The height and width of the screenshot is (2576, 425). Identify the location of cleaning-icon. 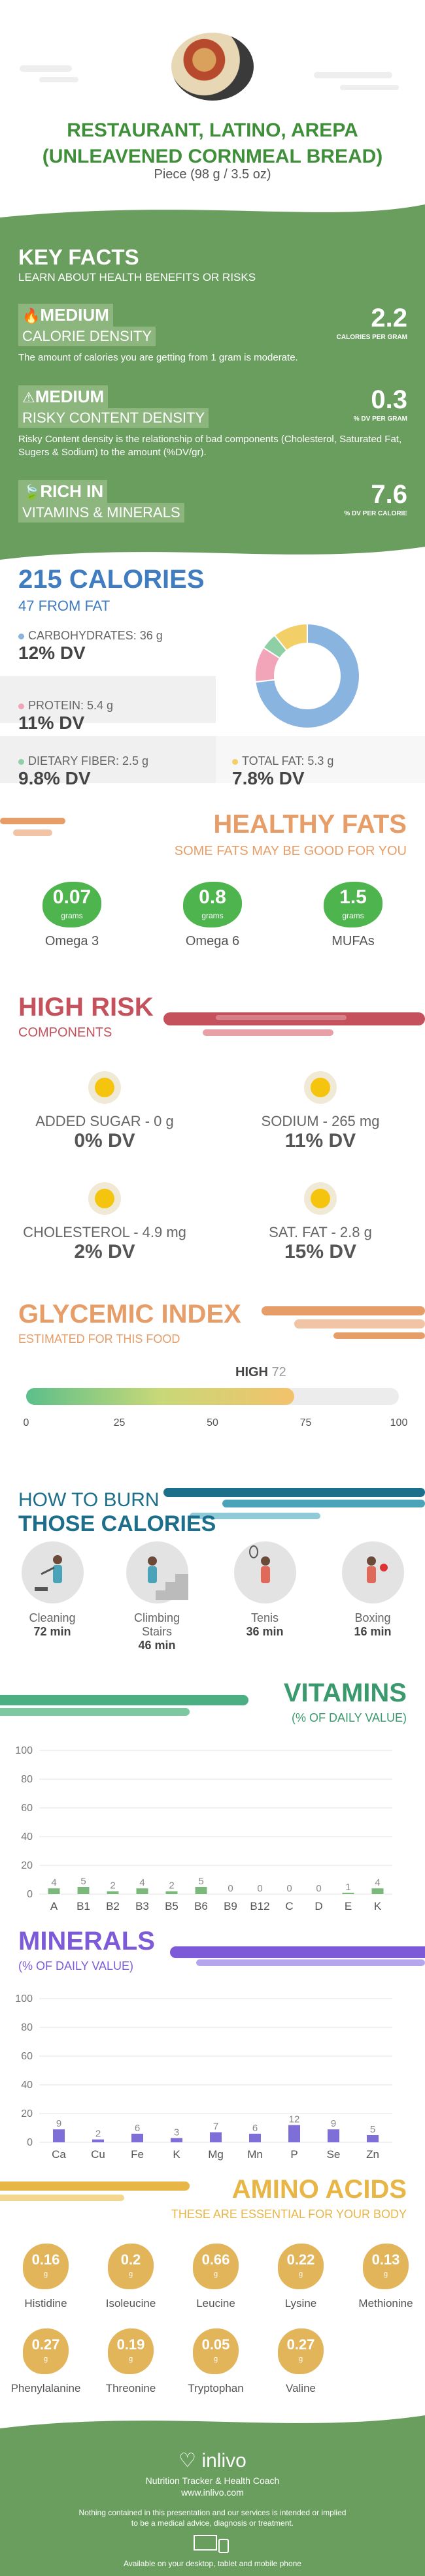
(48, 1573).